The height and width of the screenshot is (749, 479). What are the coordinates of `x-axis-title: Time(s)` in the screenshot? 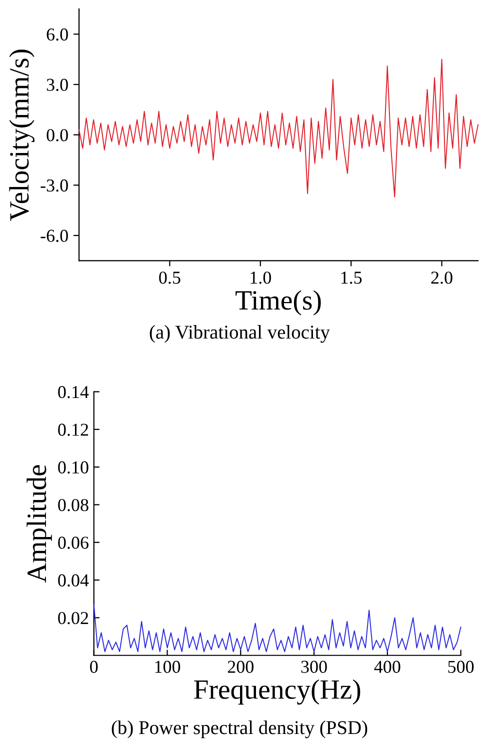 It's located at (278, 303).